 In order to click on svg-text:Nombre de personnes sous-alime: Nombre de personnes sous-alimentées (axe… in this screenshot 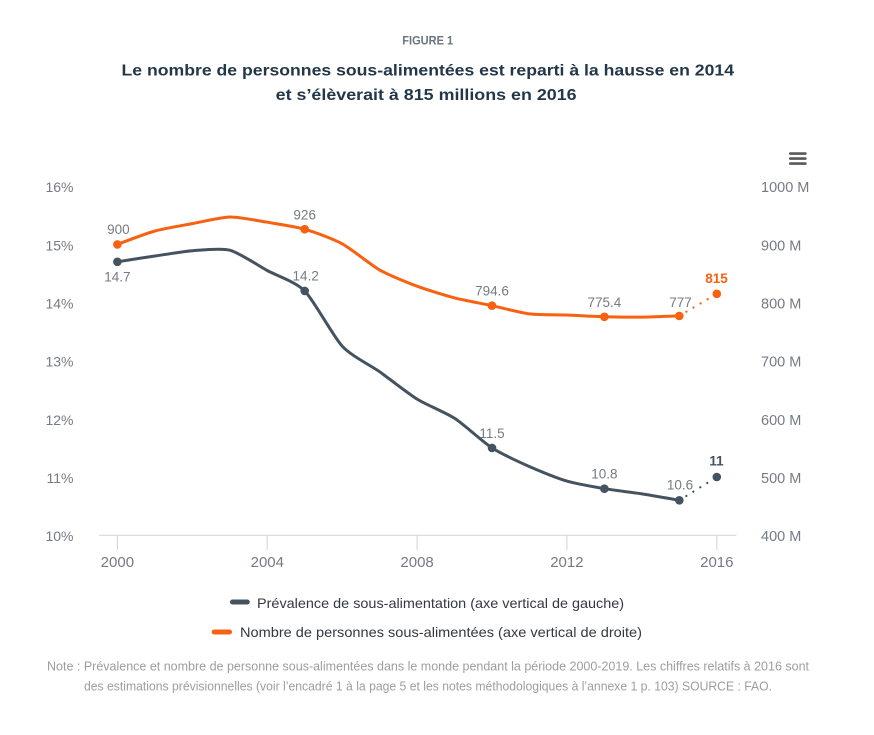, I will do `click(441, 632)`.